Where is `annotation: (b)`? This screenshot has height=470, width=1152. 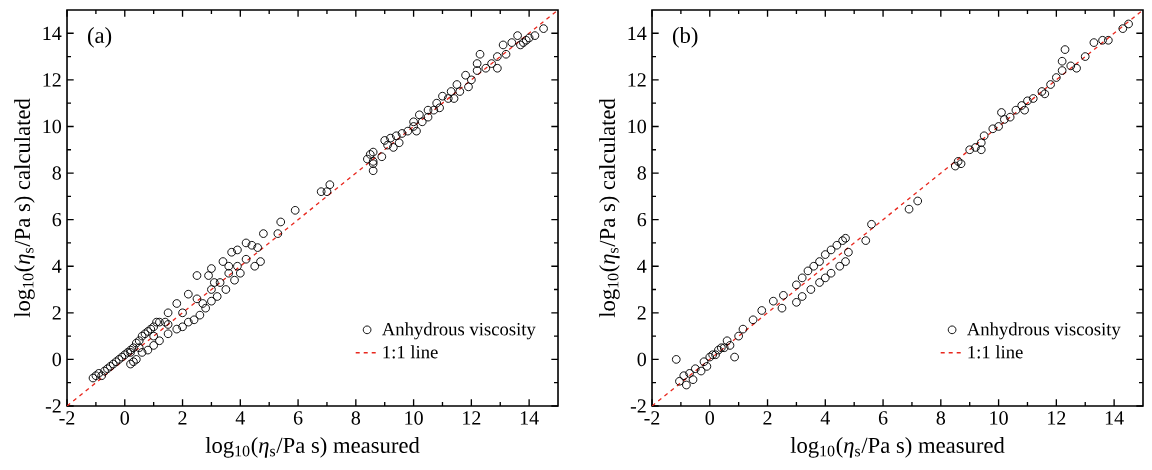 annotation: (b) is located at coordinates (685, 37).